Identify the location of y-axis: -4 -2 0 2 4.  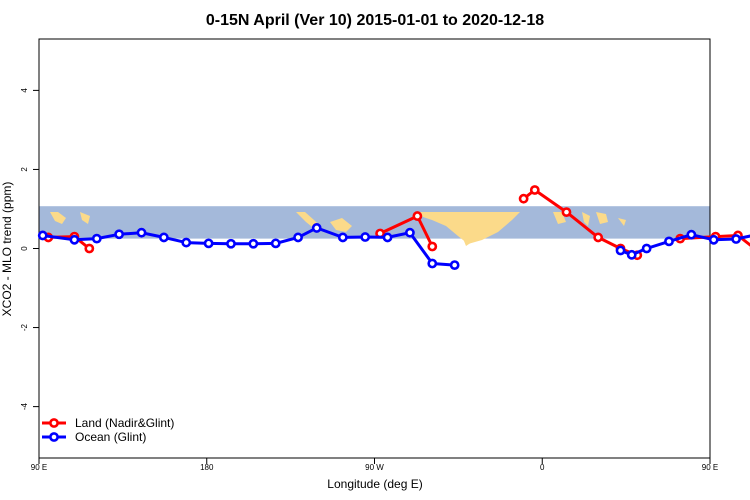
(29, 249).